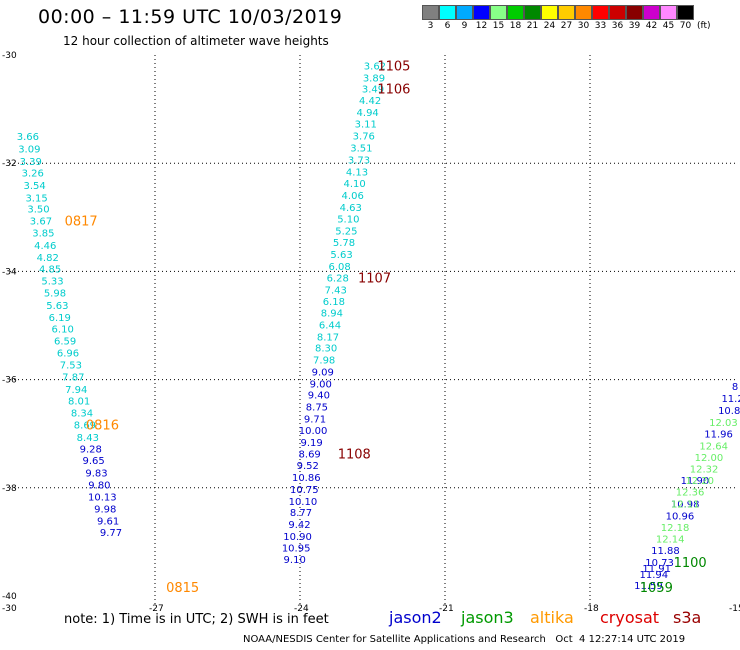 This screenshot has width=740, height=650. What do you see at coordinates (687, 617) in the screenshot?
I see `legend-s3a: s3a` at bounding box center [687, 617].